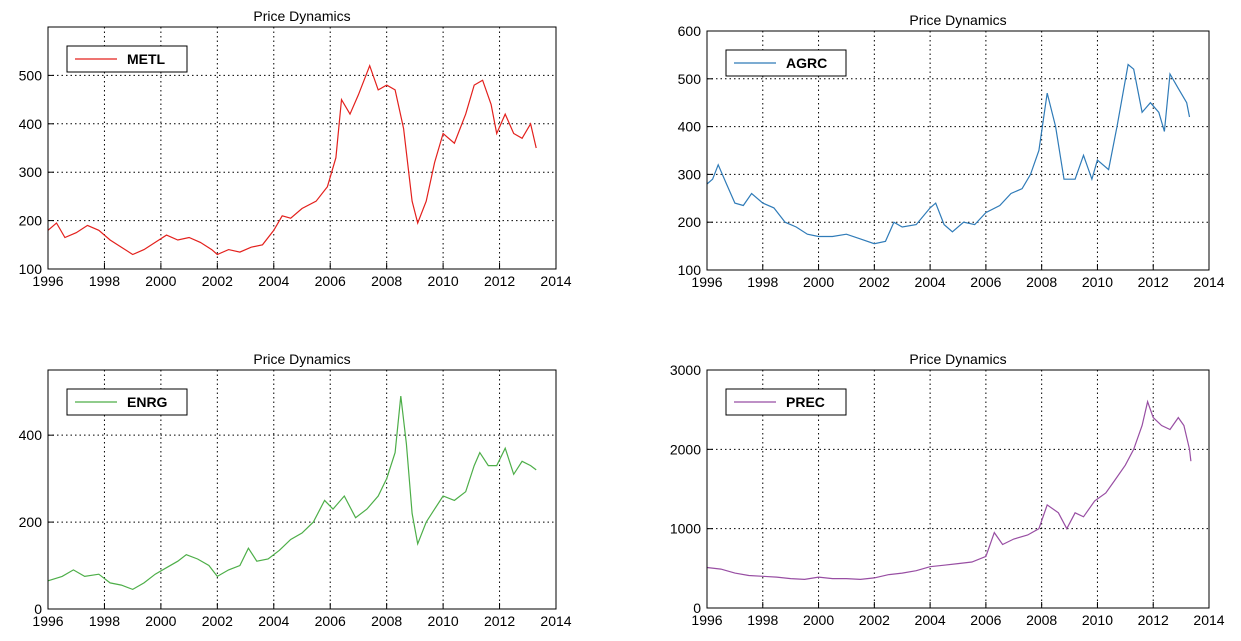 This screenshot has width=1241, height=641. I want to click on legend-label: PREC, so click(805, 402).